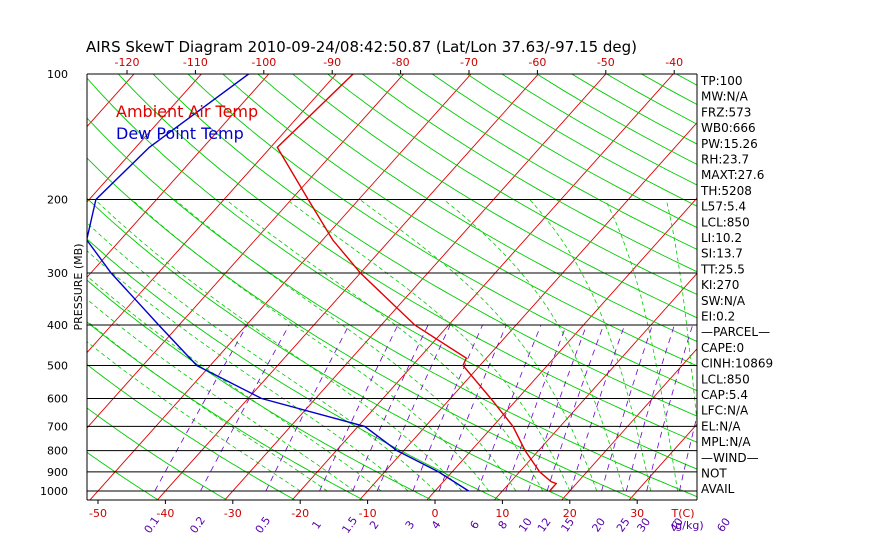 The height and width of the screenshot is (560, 870). I want to click on mixing-ratio-tick-label: 0.5, so click(263, 525).